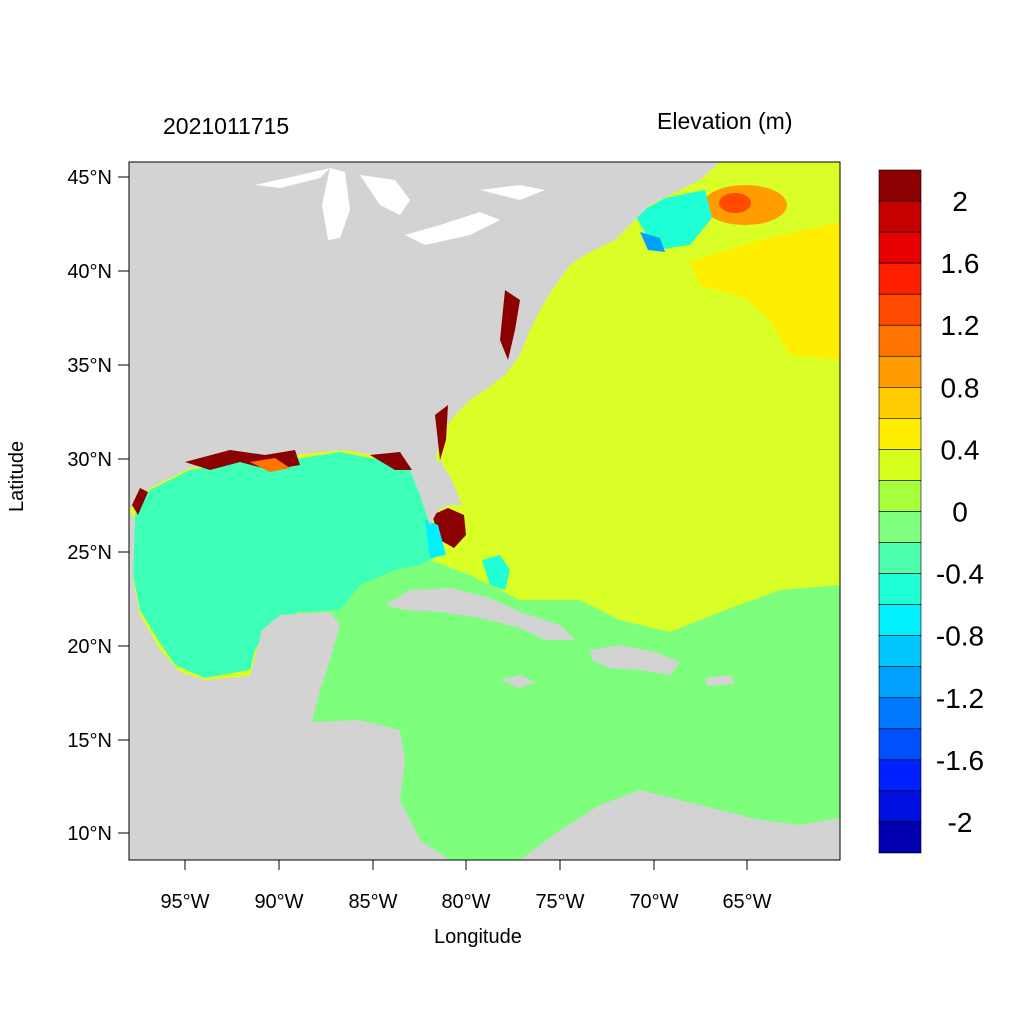 The width and height of the screenshot is (1024, 1024). I want to click on nova-scotia-peak-anomaly, so click(735, 203).